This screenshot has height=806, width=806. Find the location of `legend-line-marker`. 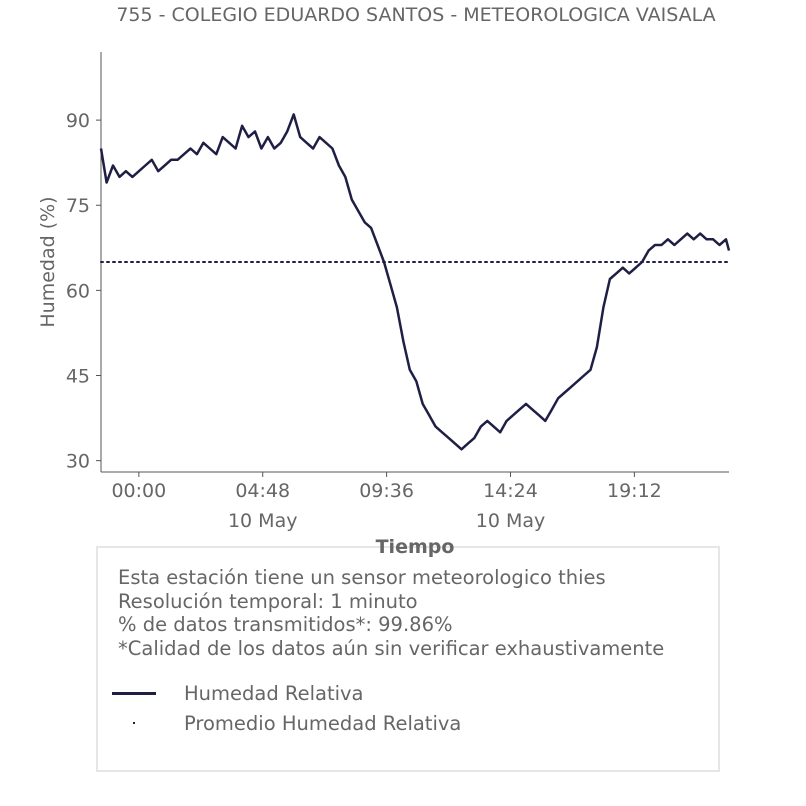

legend-line-marker is located at coordinates (134, 693).